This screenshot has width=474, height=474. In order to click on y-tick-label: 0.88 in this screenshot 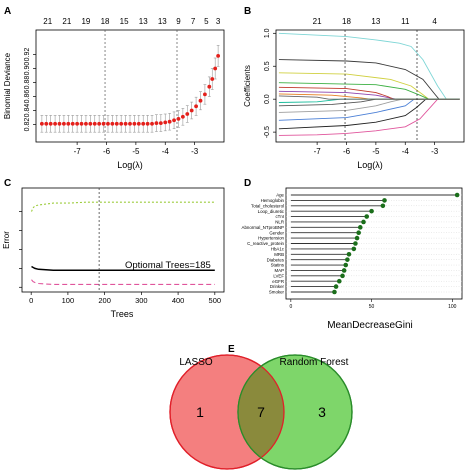, I will do `click(27, 83)`.